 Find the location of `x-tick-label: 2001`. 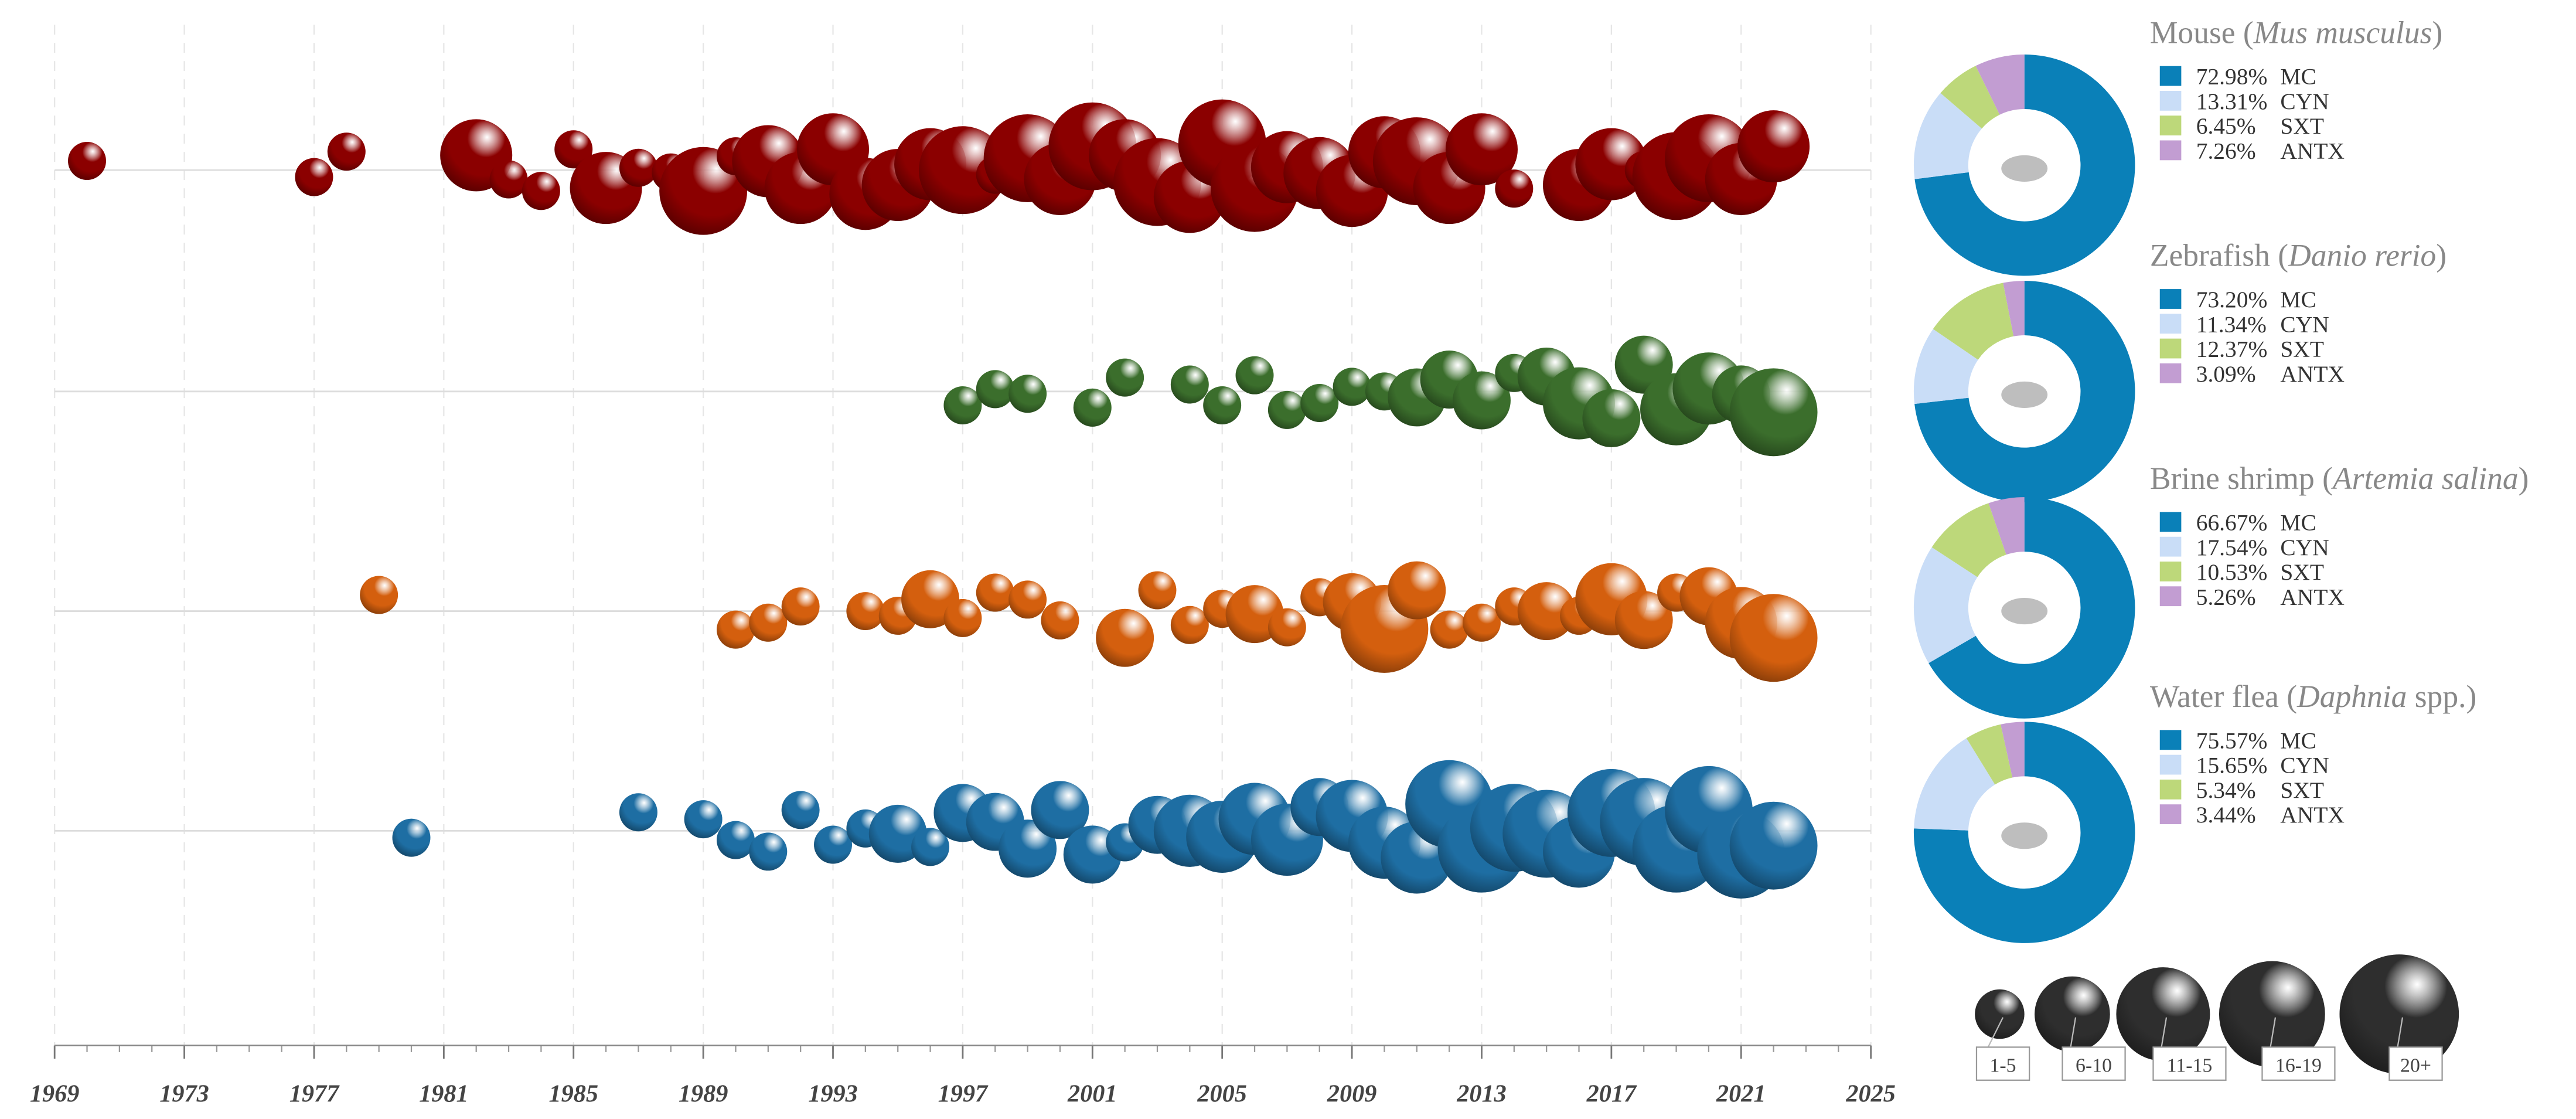

x-tick-label: 2001 is located at coordinates (1092, 1093).